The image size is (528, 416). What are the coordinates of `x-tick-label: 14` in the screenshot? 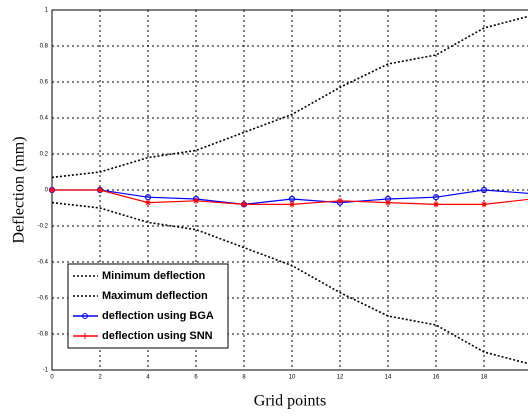 It's located at (388, 378).